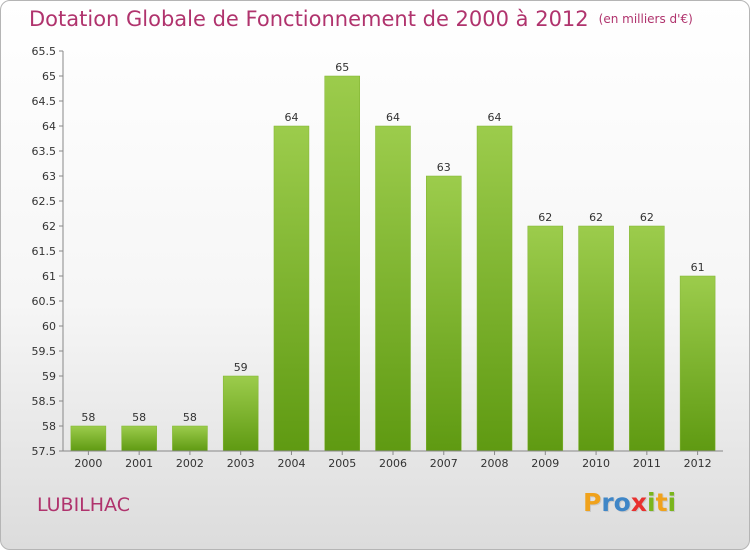 Image resolution: width=750 pixels, height=550 pixels. I want to click on logo-letter: t, so click(661, 502).